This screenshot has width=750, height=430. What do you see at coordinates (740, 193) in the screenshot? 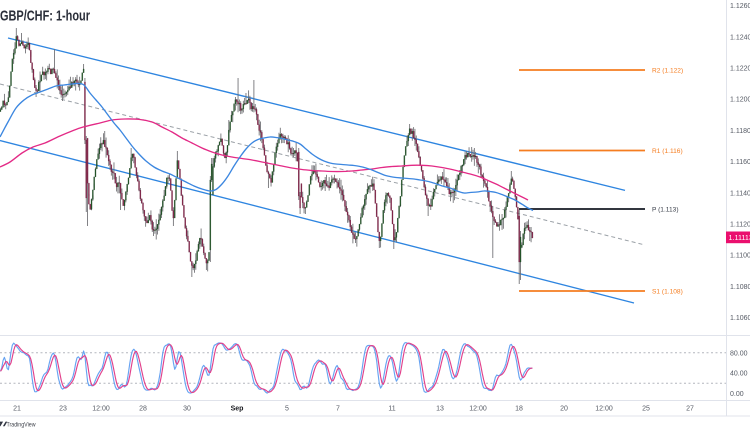
I see `svg-text: 1.11400` at bounding box center [740, 193].